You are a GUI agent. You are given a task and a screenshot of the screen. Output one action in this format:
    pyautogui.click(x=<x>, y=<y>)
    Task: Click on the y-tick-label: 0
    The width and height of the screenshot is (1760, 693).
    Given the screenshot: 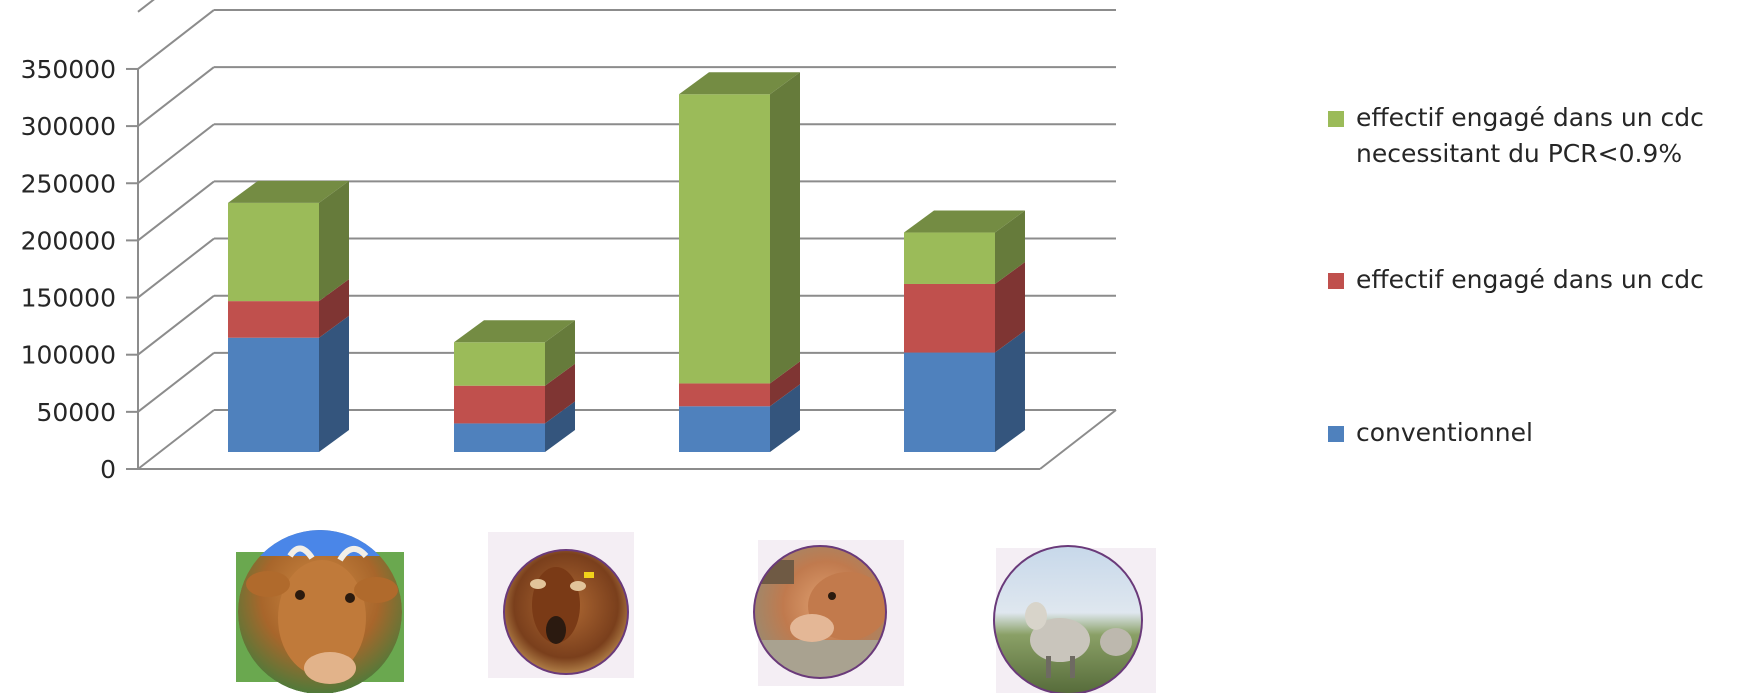 What is the action you would take?
    pyautogui.click(x=108, y=469)
    